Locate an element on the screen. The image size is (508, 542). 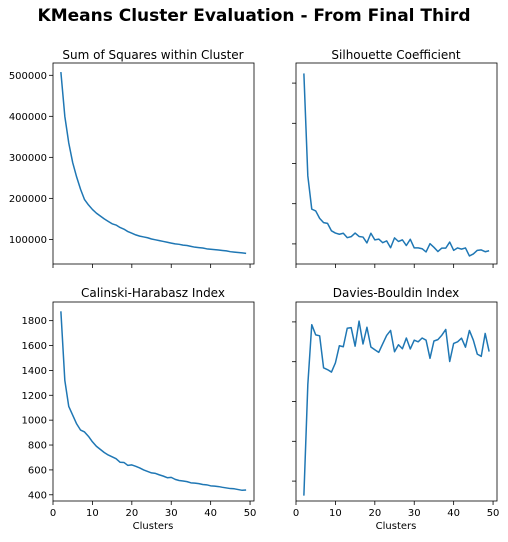
y-tick-label-calinski-harabasz: 800 is located at coordinates (37, 446).